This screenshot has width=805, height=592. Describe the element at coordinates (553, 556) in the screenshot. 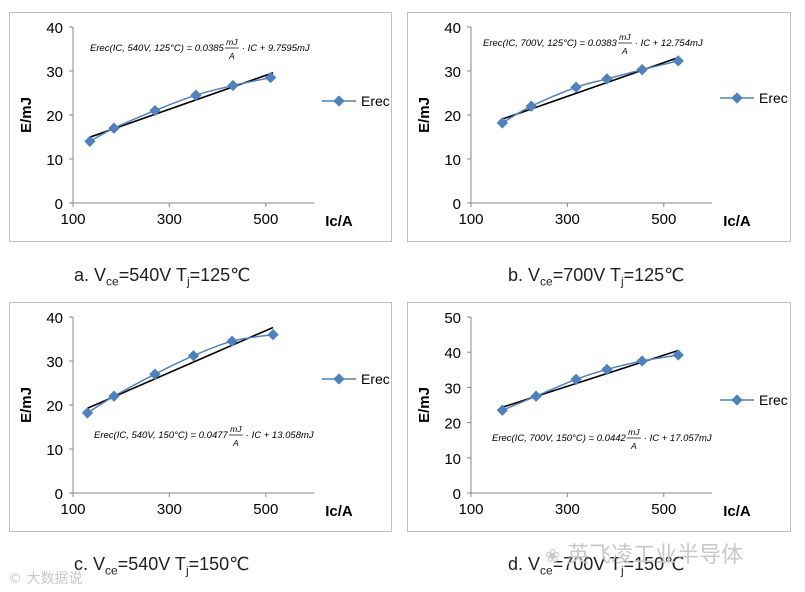

I see `wechat-icon: ❀` at that location.